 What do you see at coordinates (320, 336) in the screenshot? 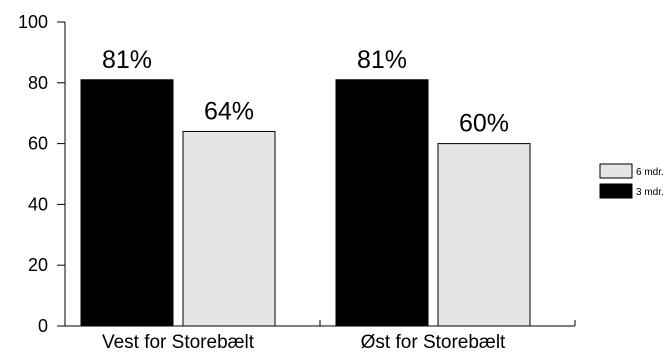
I see `x-axis: Vest for Storebælt Øst for Storebælt` at bounding box center [320, 336].